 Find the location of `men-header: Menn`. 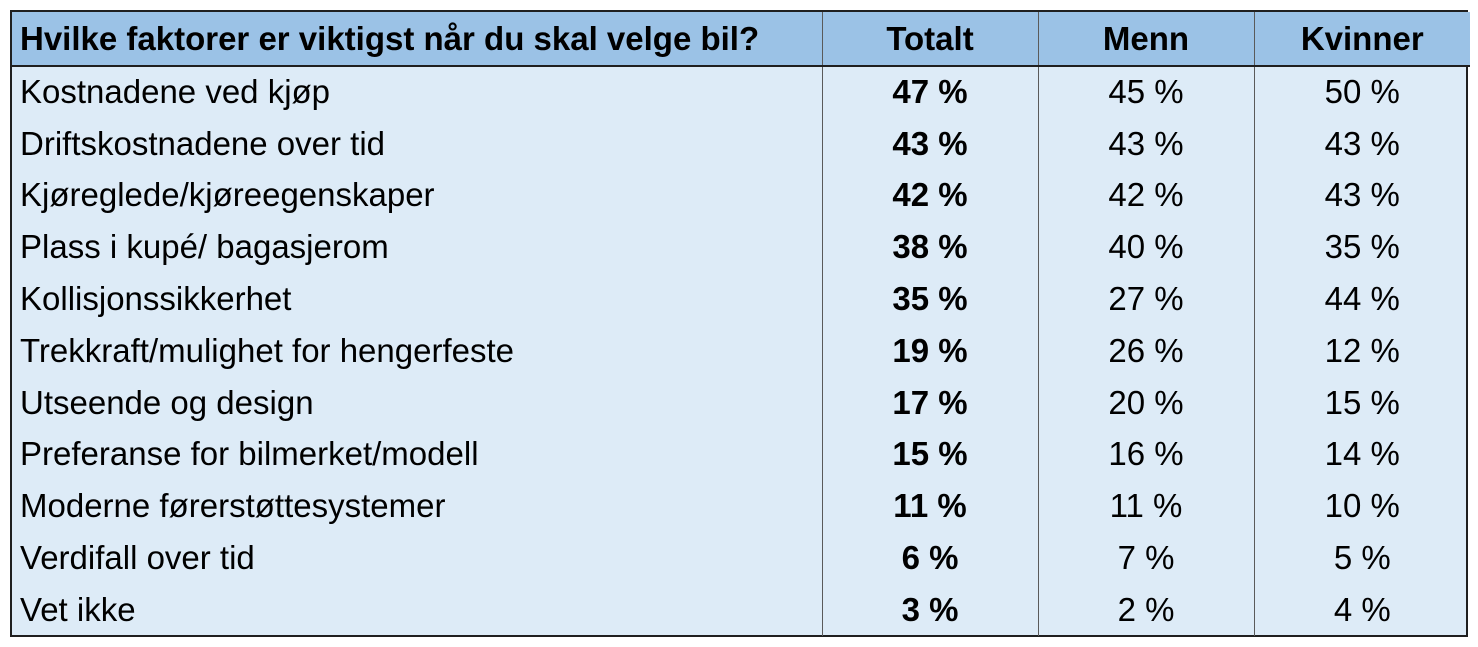

men-header: Menn is located at coordinates (1146, 39).